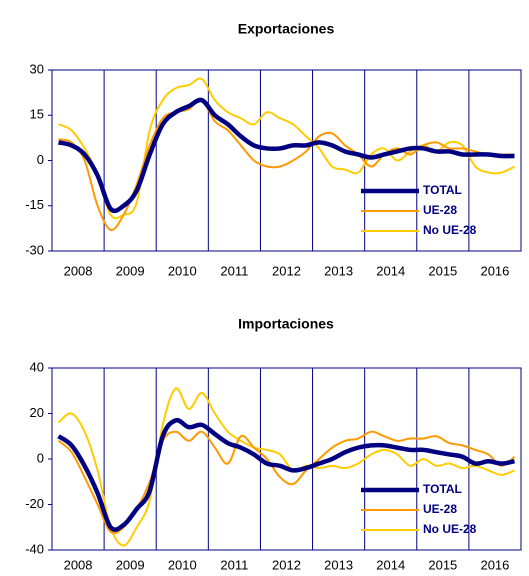 The image size is (529, 576). Describe the element at coordinates (37, 412) in the screenshot. I see `y-tick-label: 20` at that location.